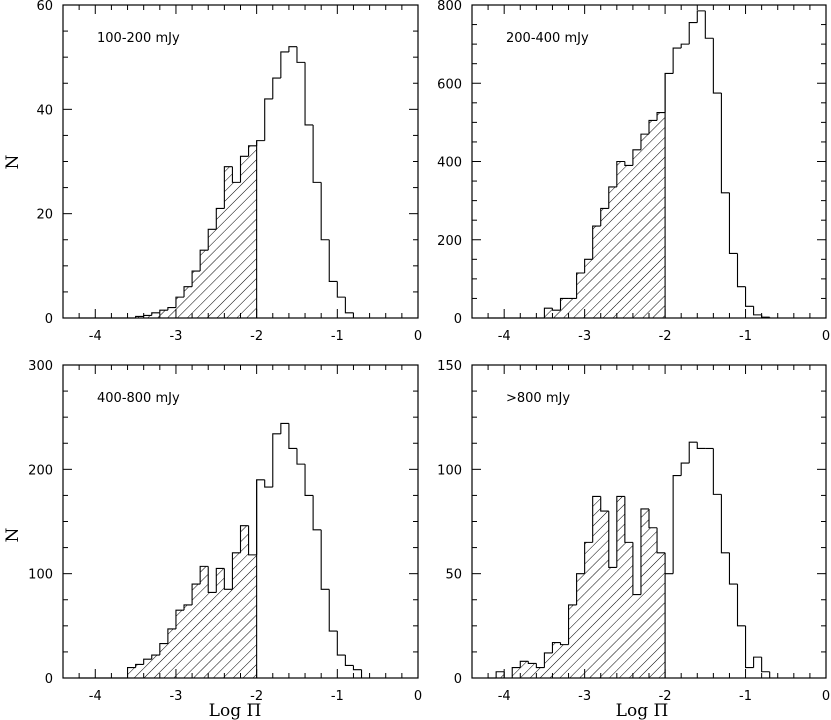 Image resolution: width=831 pixels, height=720 pixels. Describe the element at coordinates (449, 7) in the screenshot. I see `y-tick-label: 800` at that location.